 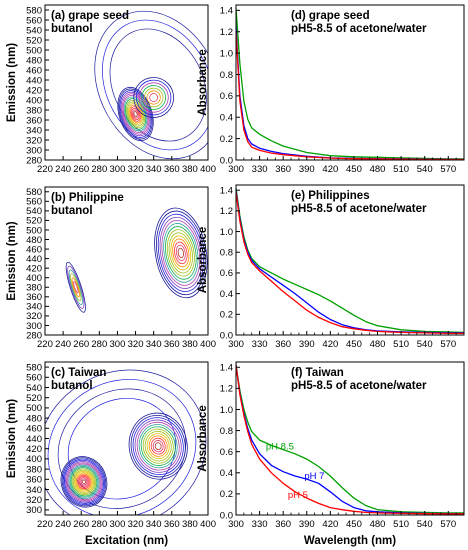 What do you see at coordinates (226, 139) in the screenshot?
I see `y-tick-label: 0.2` at bounding box center [226, 139].